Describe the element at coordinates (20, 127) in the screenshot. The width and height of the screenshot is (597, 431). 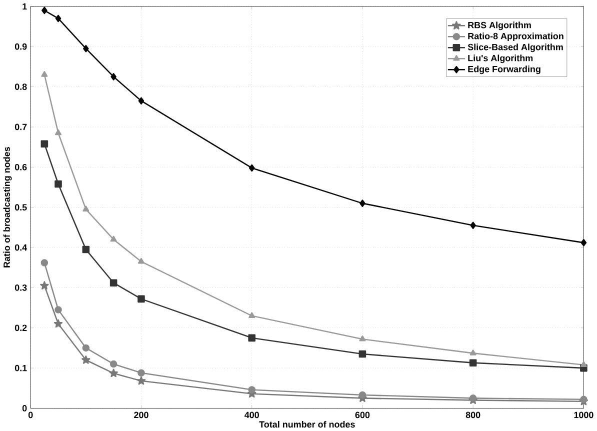
I see `y-tick-label: 0.7` at that location.